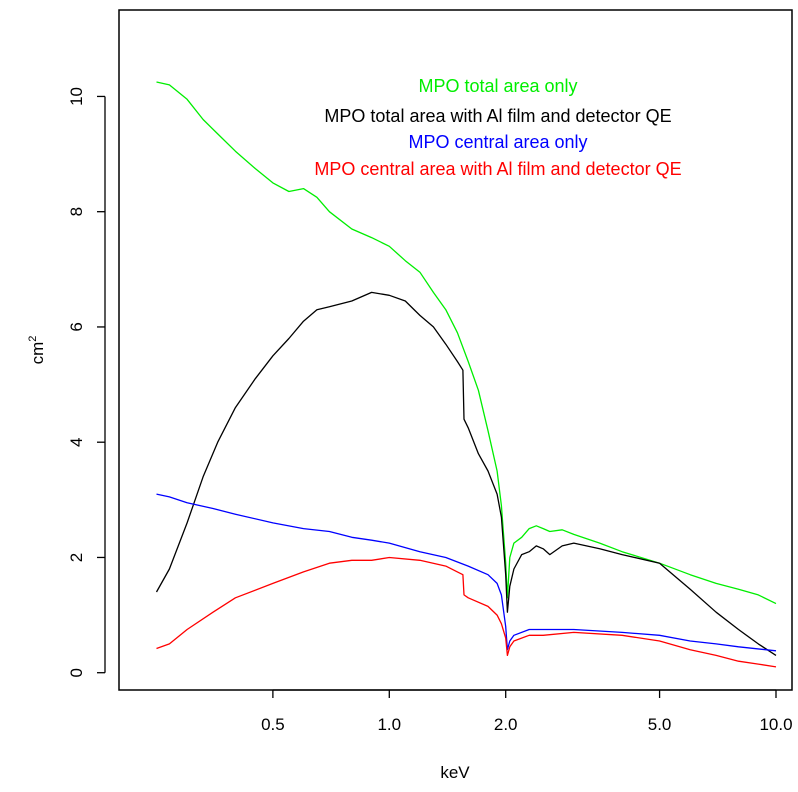  Describe the element at coordinates (527, 711) in the screenshot. I see `x-axis: 0.5 1.0 2.0 5.0 10.0` at that location.